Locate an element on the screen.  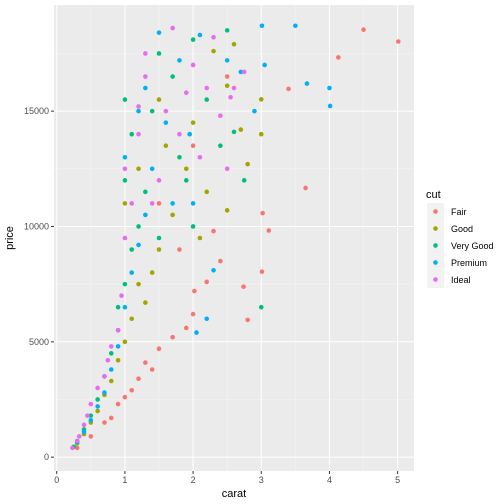
legend-label: Ideal is located at coordinates (461, 280).